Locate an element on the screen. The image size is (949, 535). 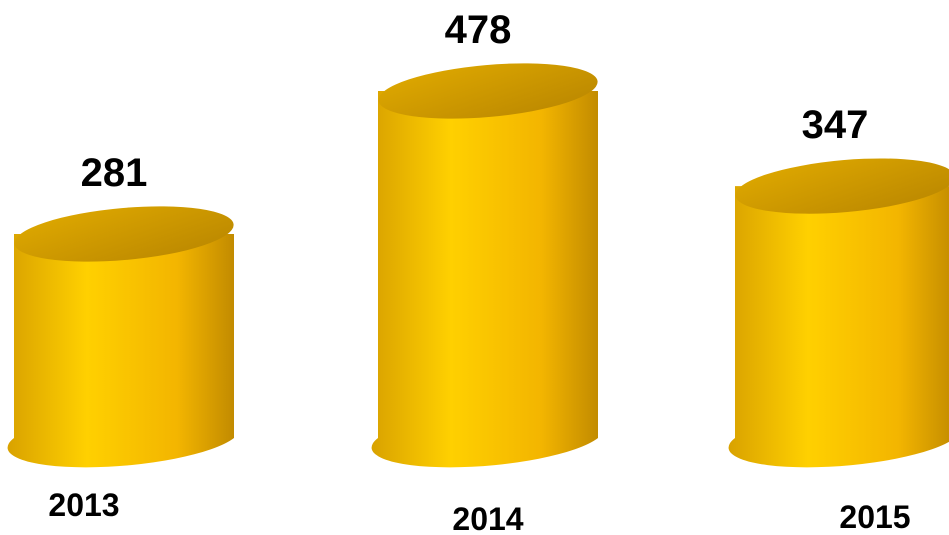
value-label: 347 is located at coordinates (835, 125).